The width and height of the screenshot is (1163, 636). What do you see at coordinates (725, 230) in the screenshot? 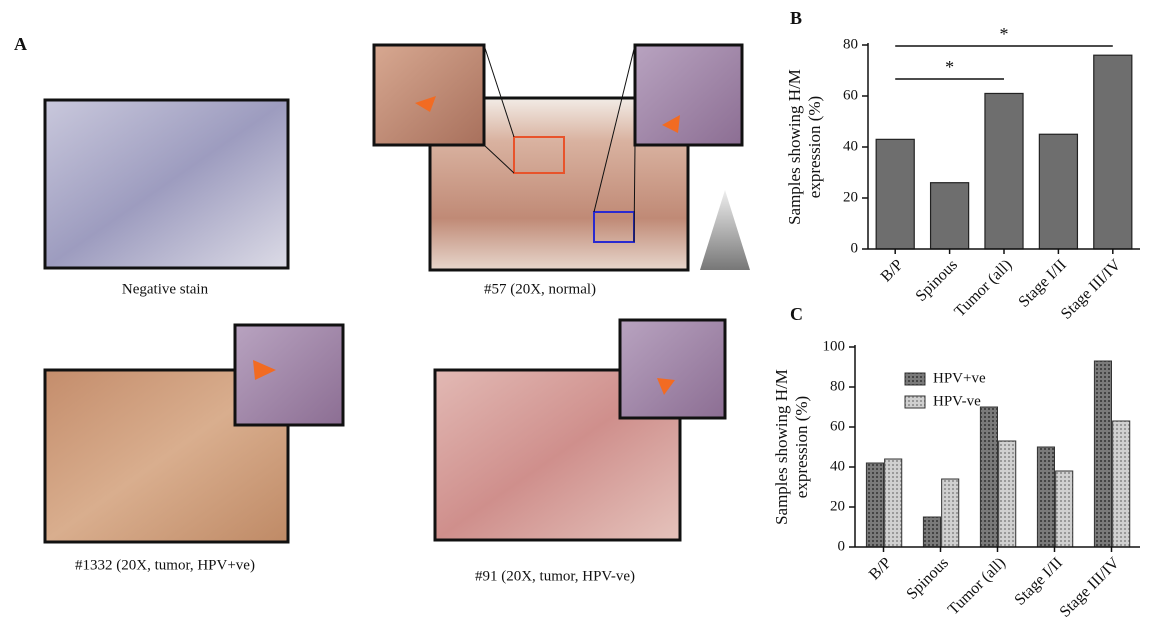
I see `gradient-triangle` at bounding box center [725, 230].